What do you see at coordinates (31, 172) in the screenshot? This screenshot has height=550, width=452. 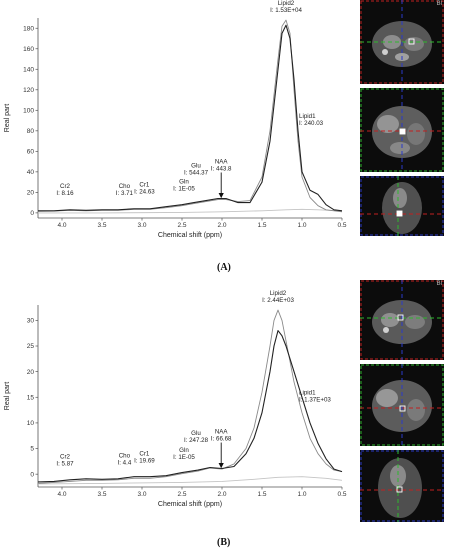 I see `y-tick-label: 40` at bounding box center [31, 172].